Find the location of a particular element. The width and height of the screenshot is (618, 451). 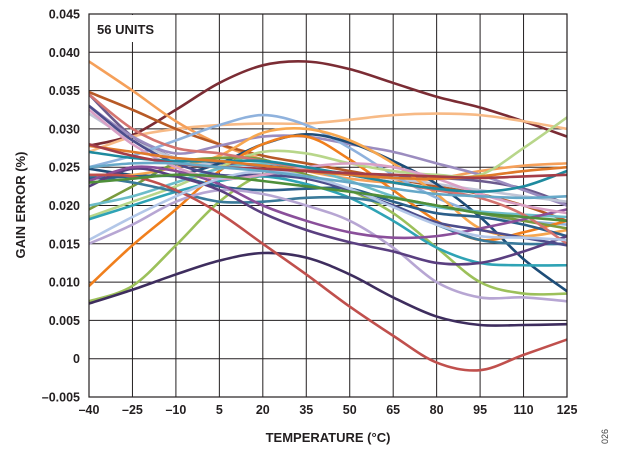

x-tick-label: 50 is located at coordinates (350, 410).